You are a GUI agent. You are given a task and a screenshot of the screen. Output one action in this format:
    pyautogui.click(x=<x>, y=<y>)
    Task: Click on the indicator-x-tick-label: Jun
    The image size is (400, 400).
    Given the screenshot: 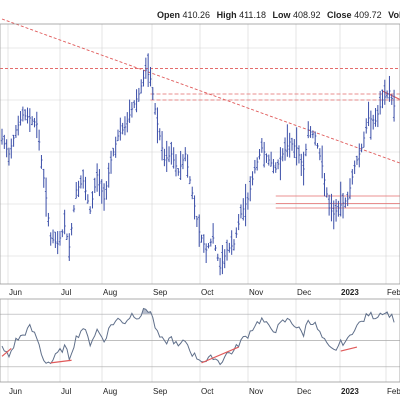 What is the action you would take?
    pyautogui.click(x=15, y=391)
    